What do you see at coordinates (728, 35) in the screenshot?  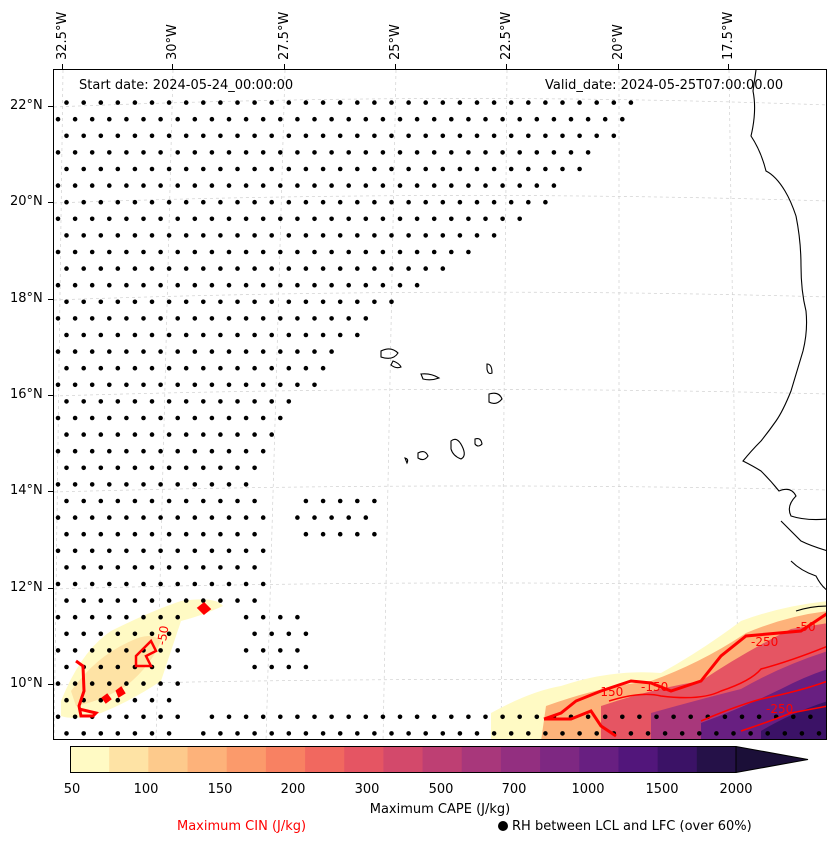 I see `lon-label-17.5w: 17.5°W` at bounding box center [728, 35].